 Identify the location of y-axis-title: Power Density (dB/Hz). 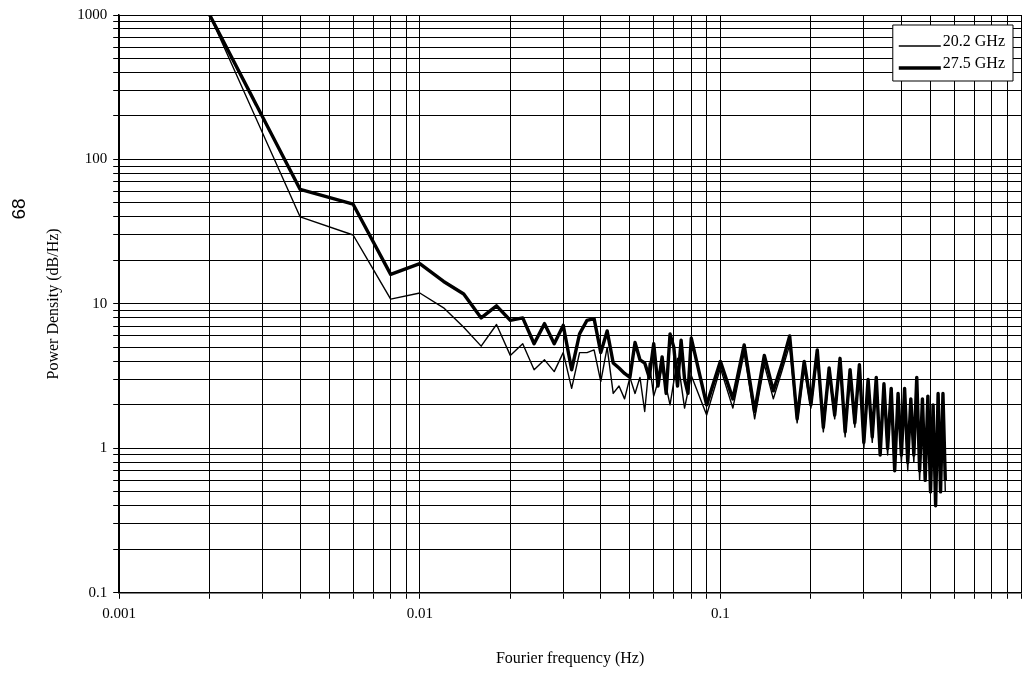
(52, 304).